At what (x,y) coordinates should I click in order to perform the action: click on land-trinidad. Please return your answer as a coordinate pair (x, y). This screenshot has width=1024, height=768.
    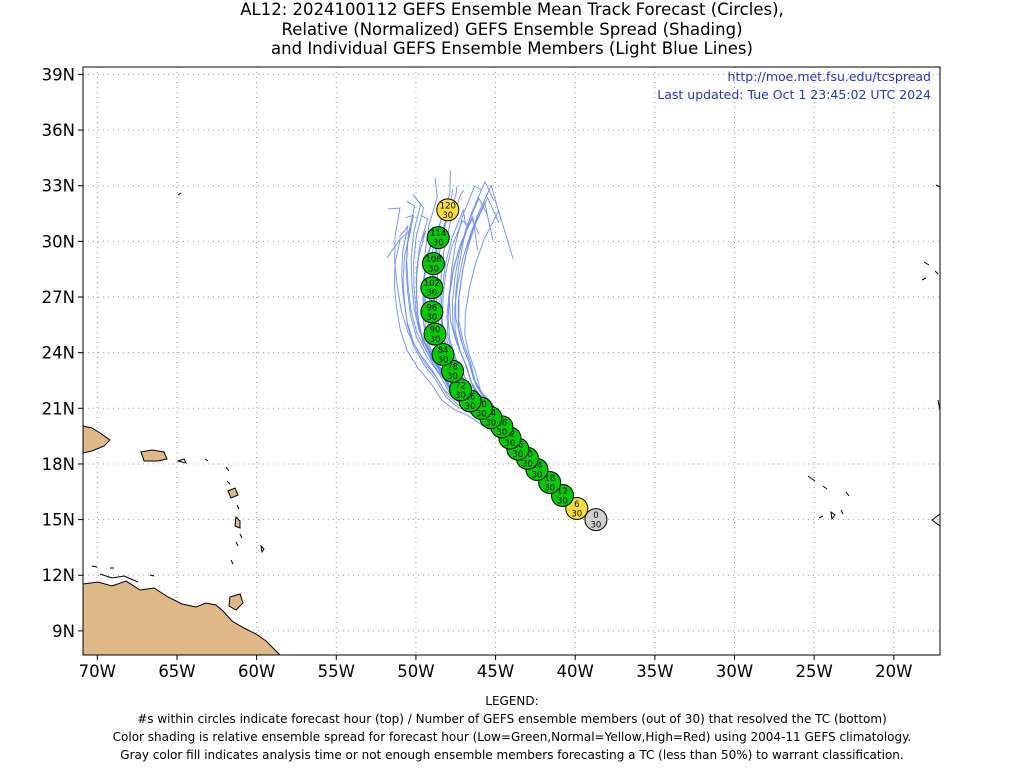
    Looking at the image, I should click on (236, 602).